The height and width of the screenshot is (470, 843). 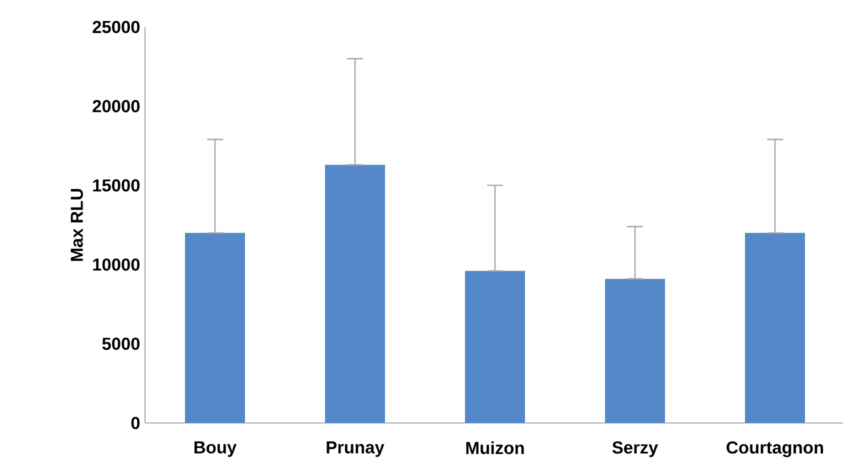 I want to click on x-tick-label: Muizon, so click(x=495, y=447).